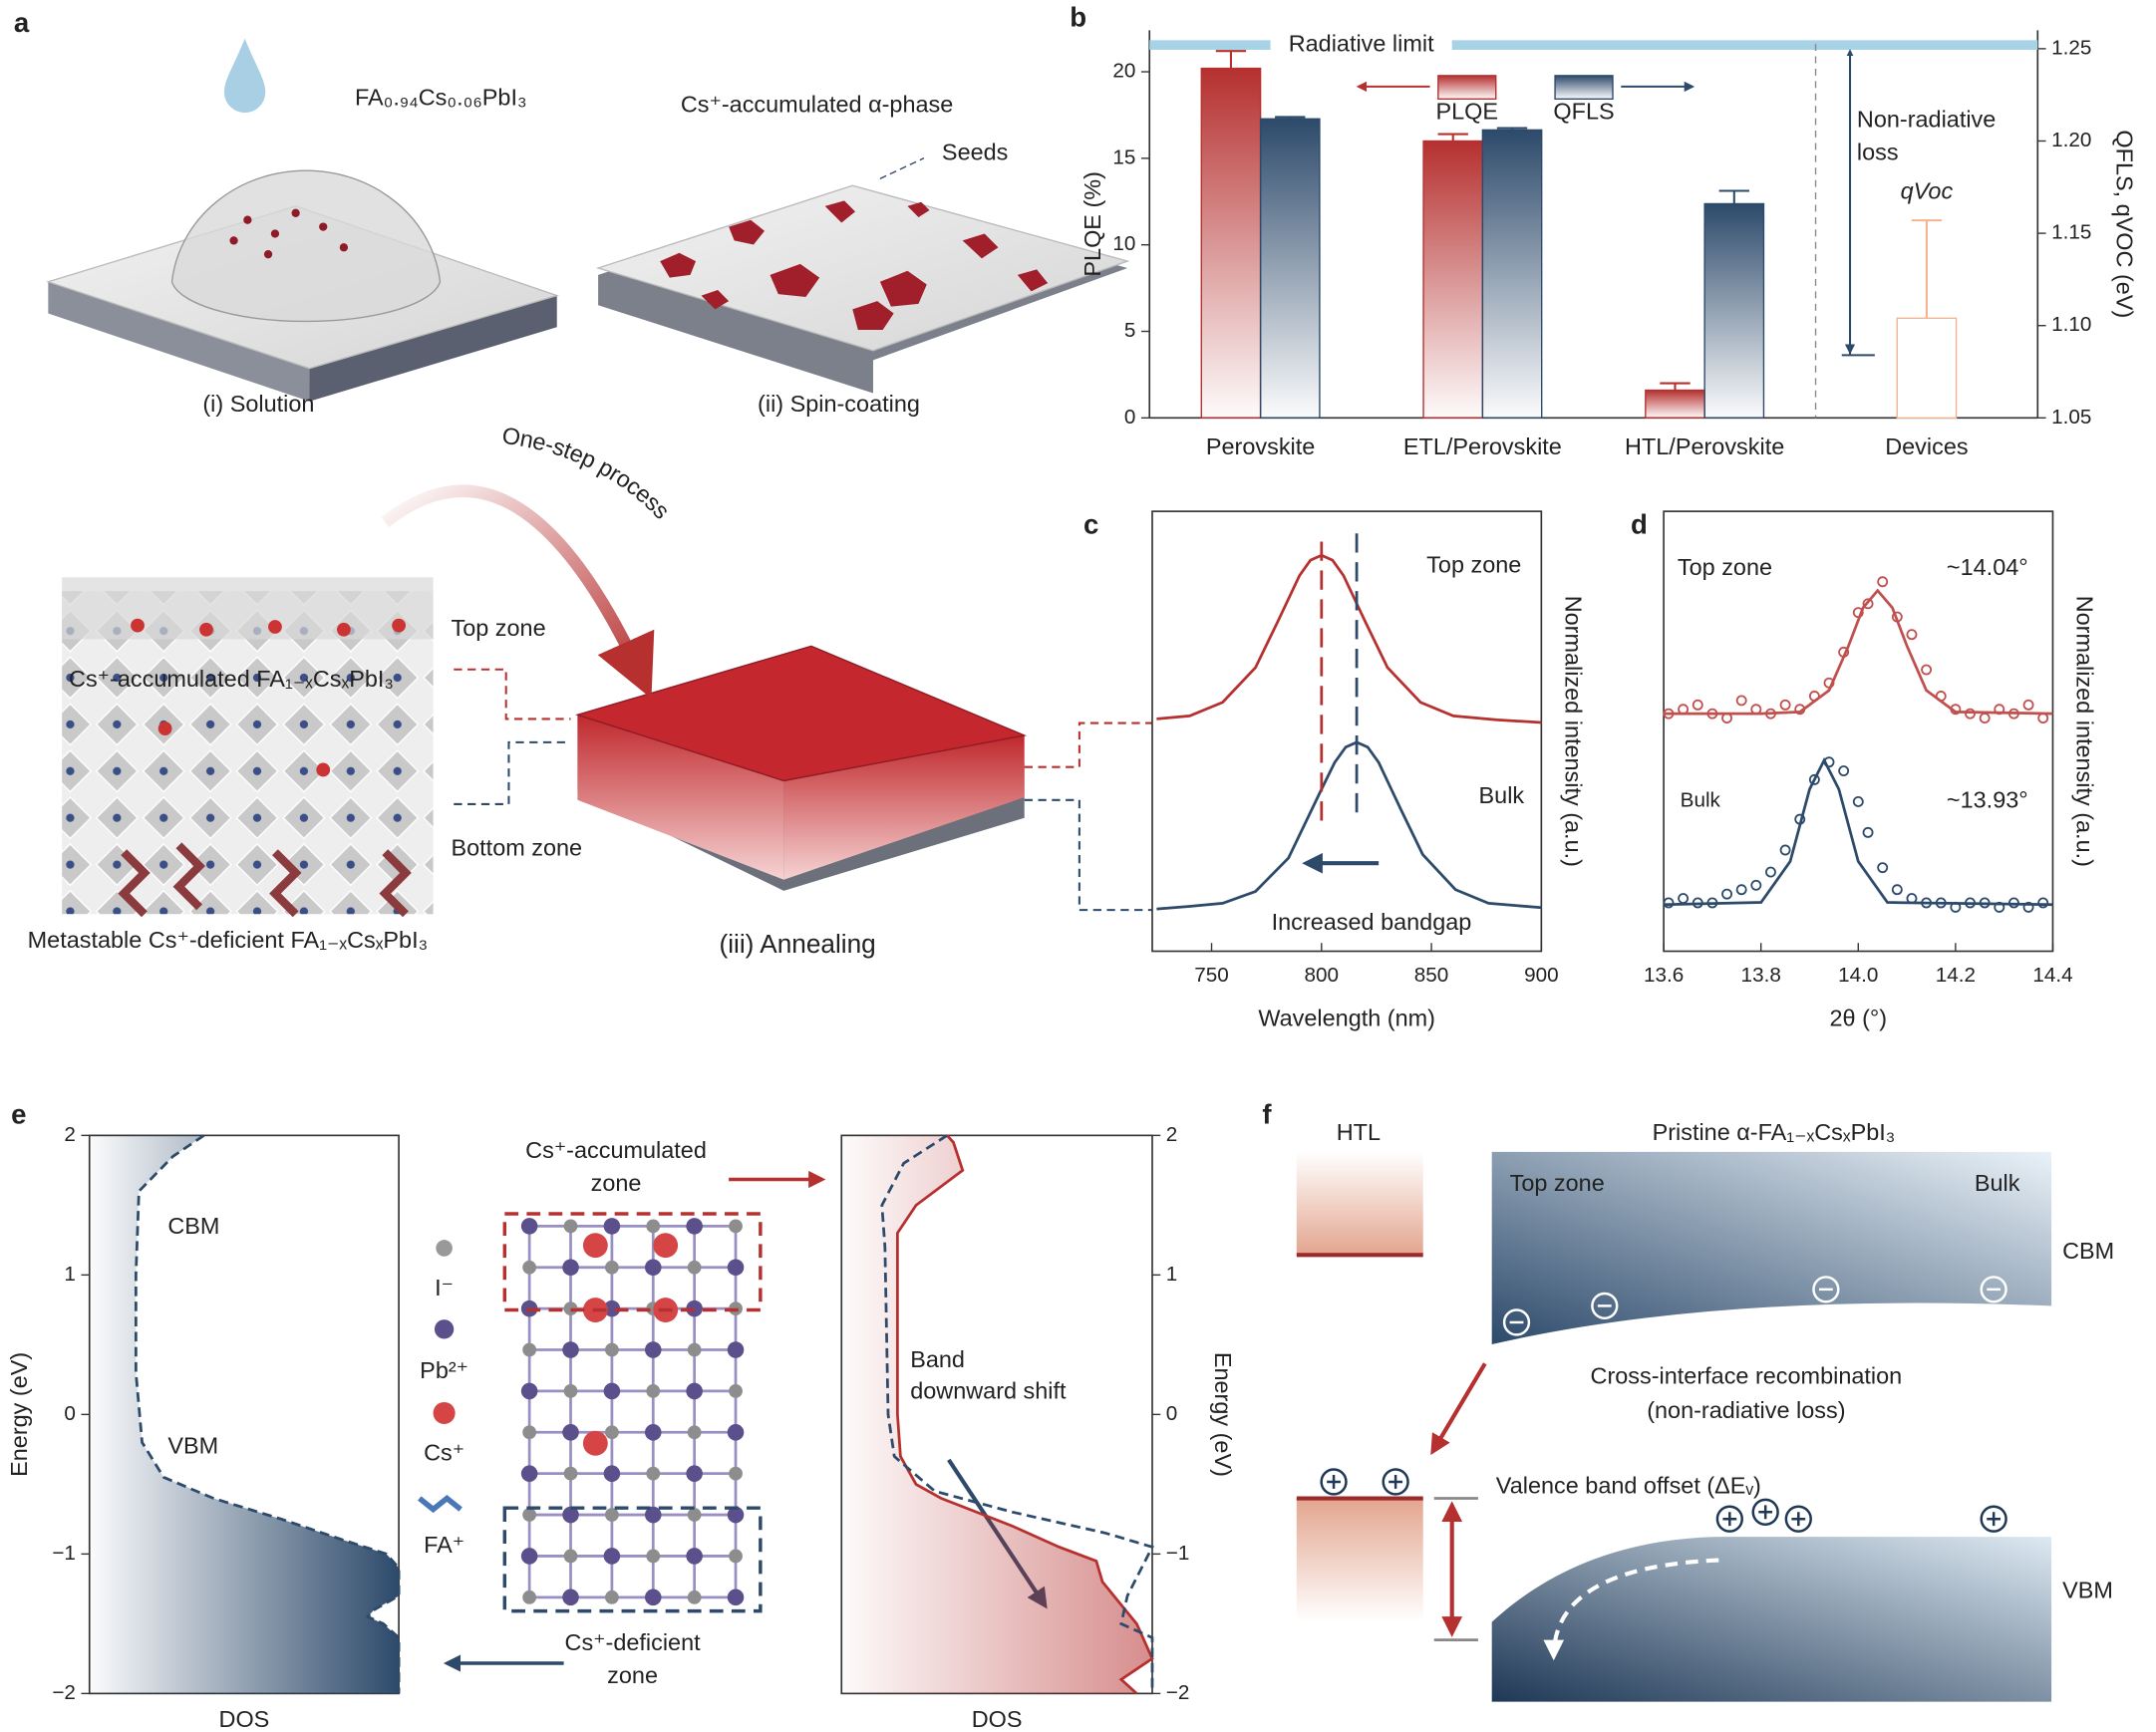  Describe the element at coordinates (1639, 524) in the screenshot. I see `panel-label: d` at that location.